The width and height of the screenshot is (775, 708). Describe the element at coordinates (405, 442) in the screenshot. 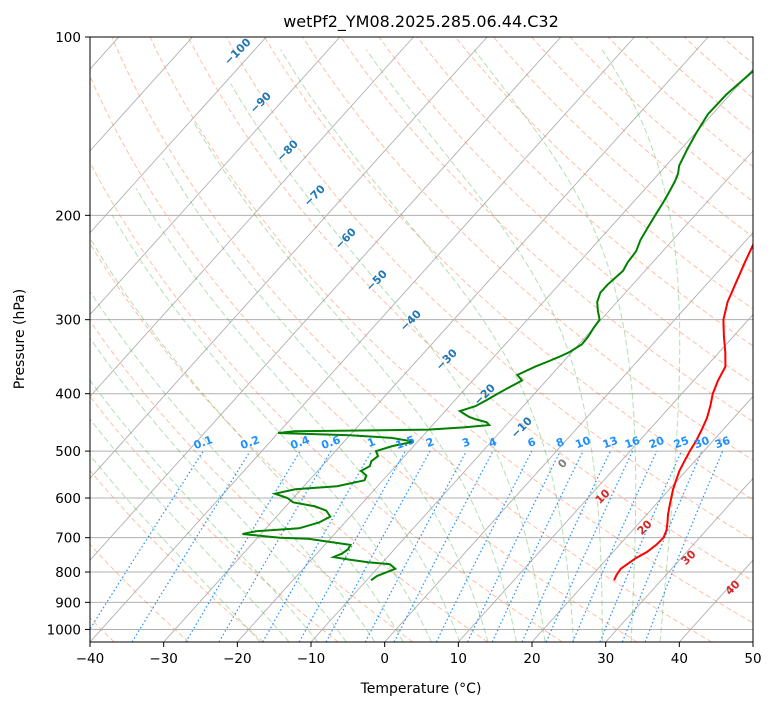

I see `mixing-ratio-label: 1.5` at that location.